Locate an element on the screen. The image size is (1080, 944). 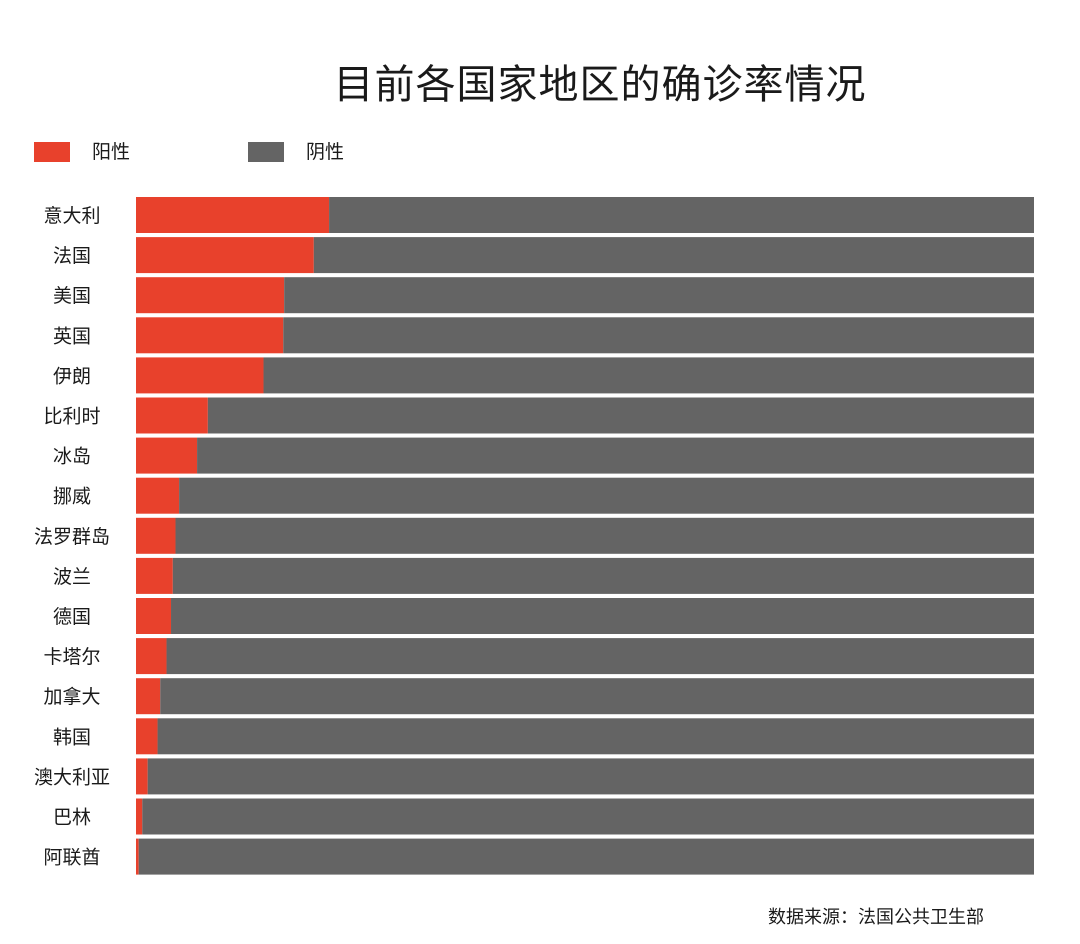
data-source-note: 数据来源：法国公共卫生部 is located at coordinates (876, 917).